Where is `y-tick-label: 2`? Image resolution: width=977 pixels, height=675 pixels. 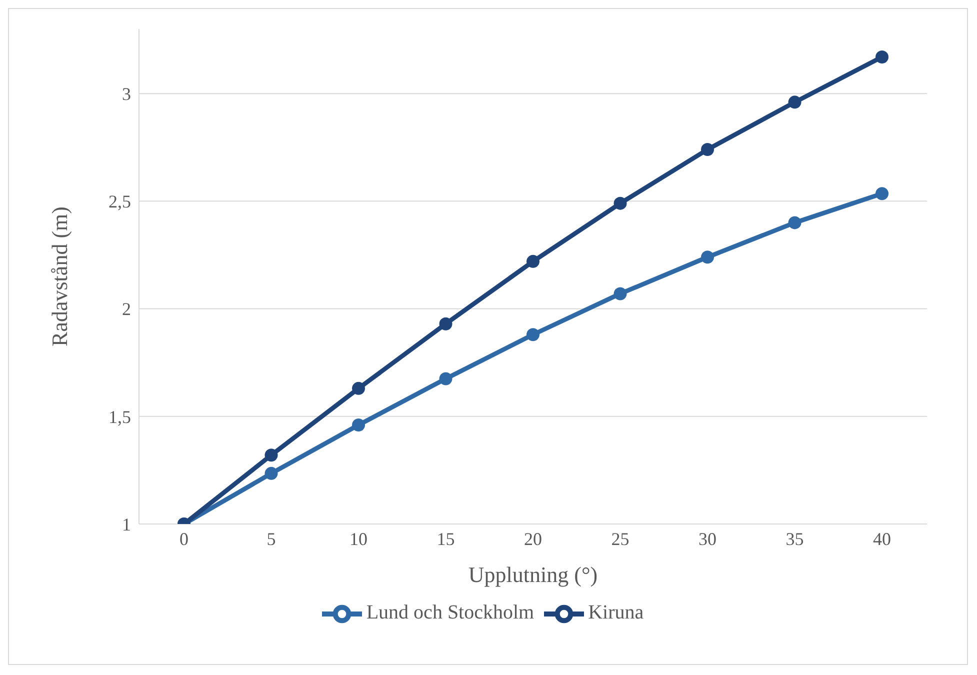
y-tick-label: 2 is located at coordinates (126, 309).